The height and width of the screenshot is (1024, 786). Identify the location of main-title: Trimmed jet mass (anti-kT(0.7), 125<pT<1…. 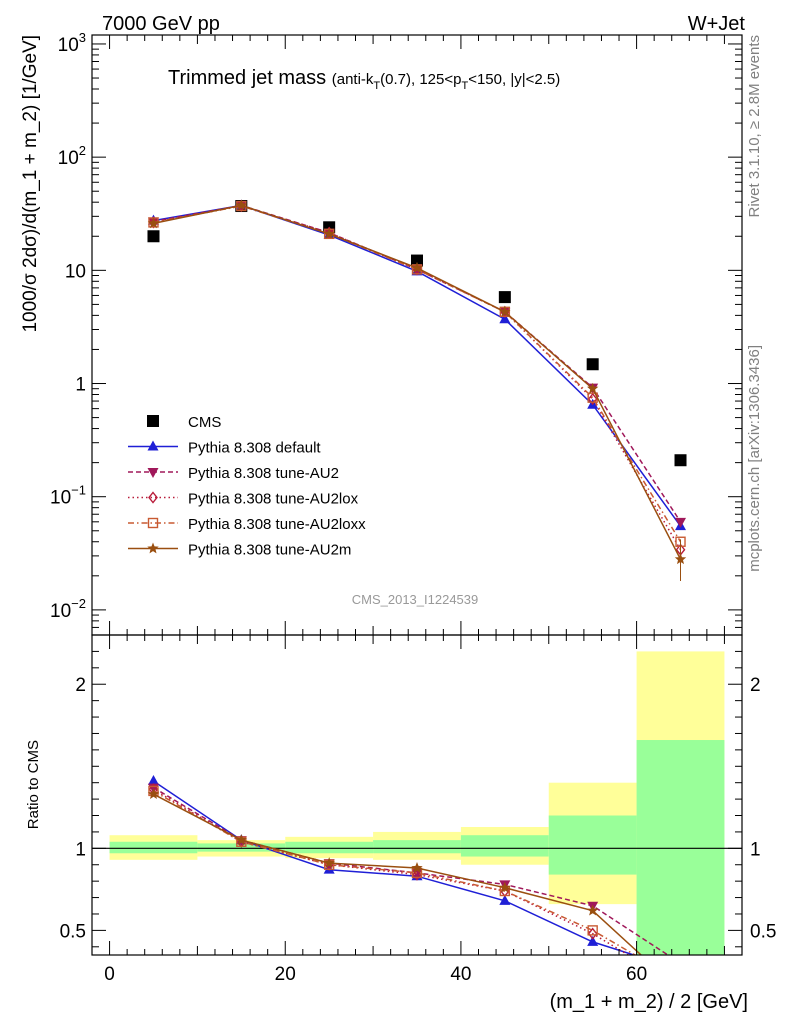
(364, 79).